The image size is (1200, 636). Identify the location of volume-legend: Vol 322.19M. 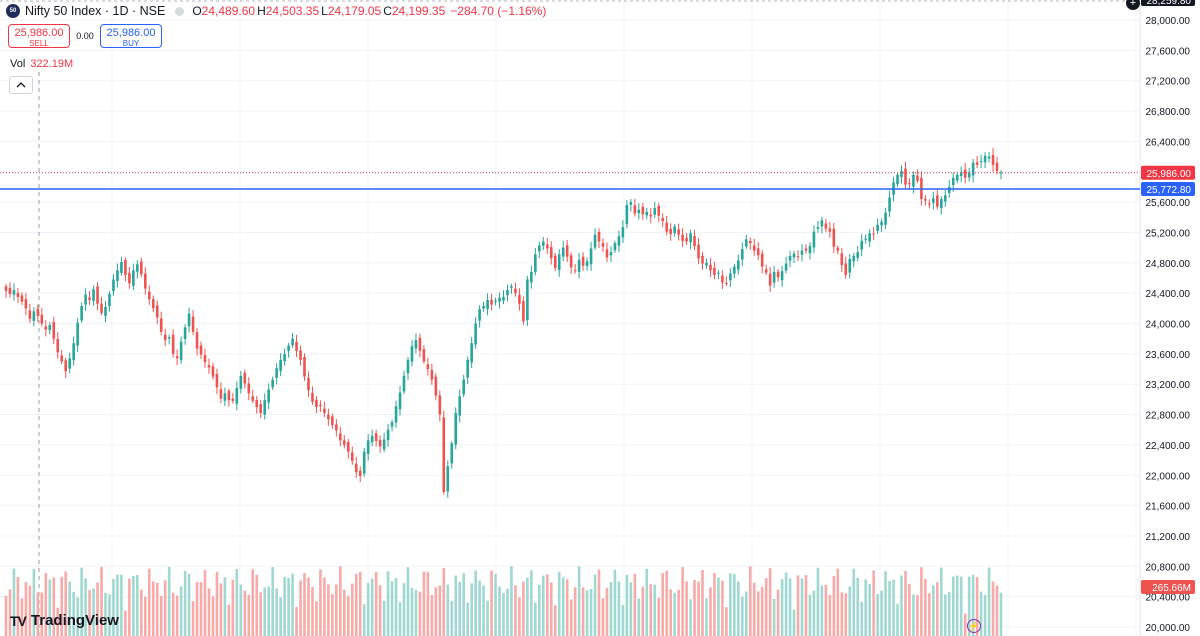
(41, 64).